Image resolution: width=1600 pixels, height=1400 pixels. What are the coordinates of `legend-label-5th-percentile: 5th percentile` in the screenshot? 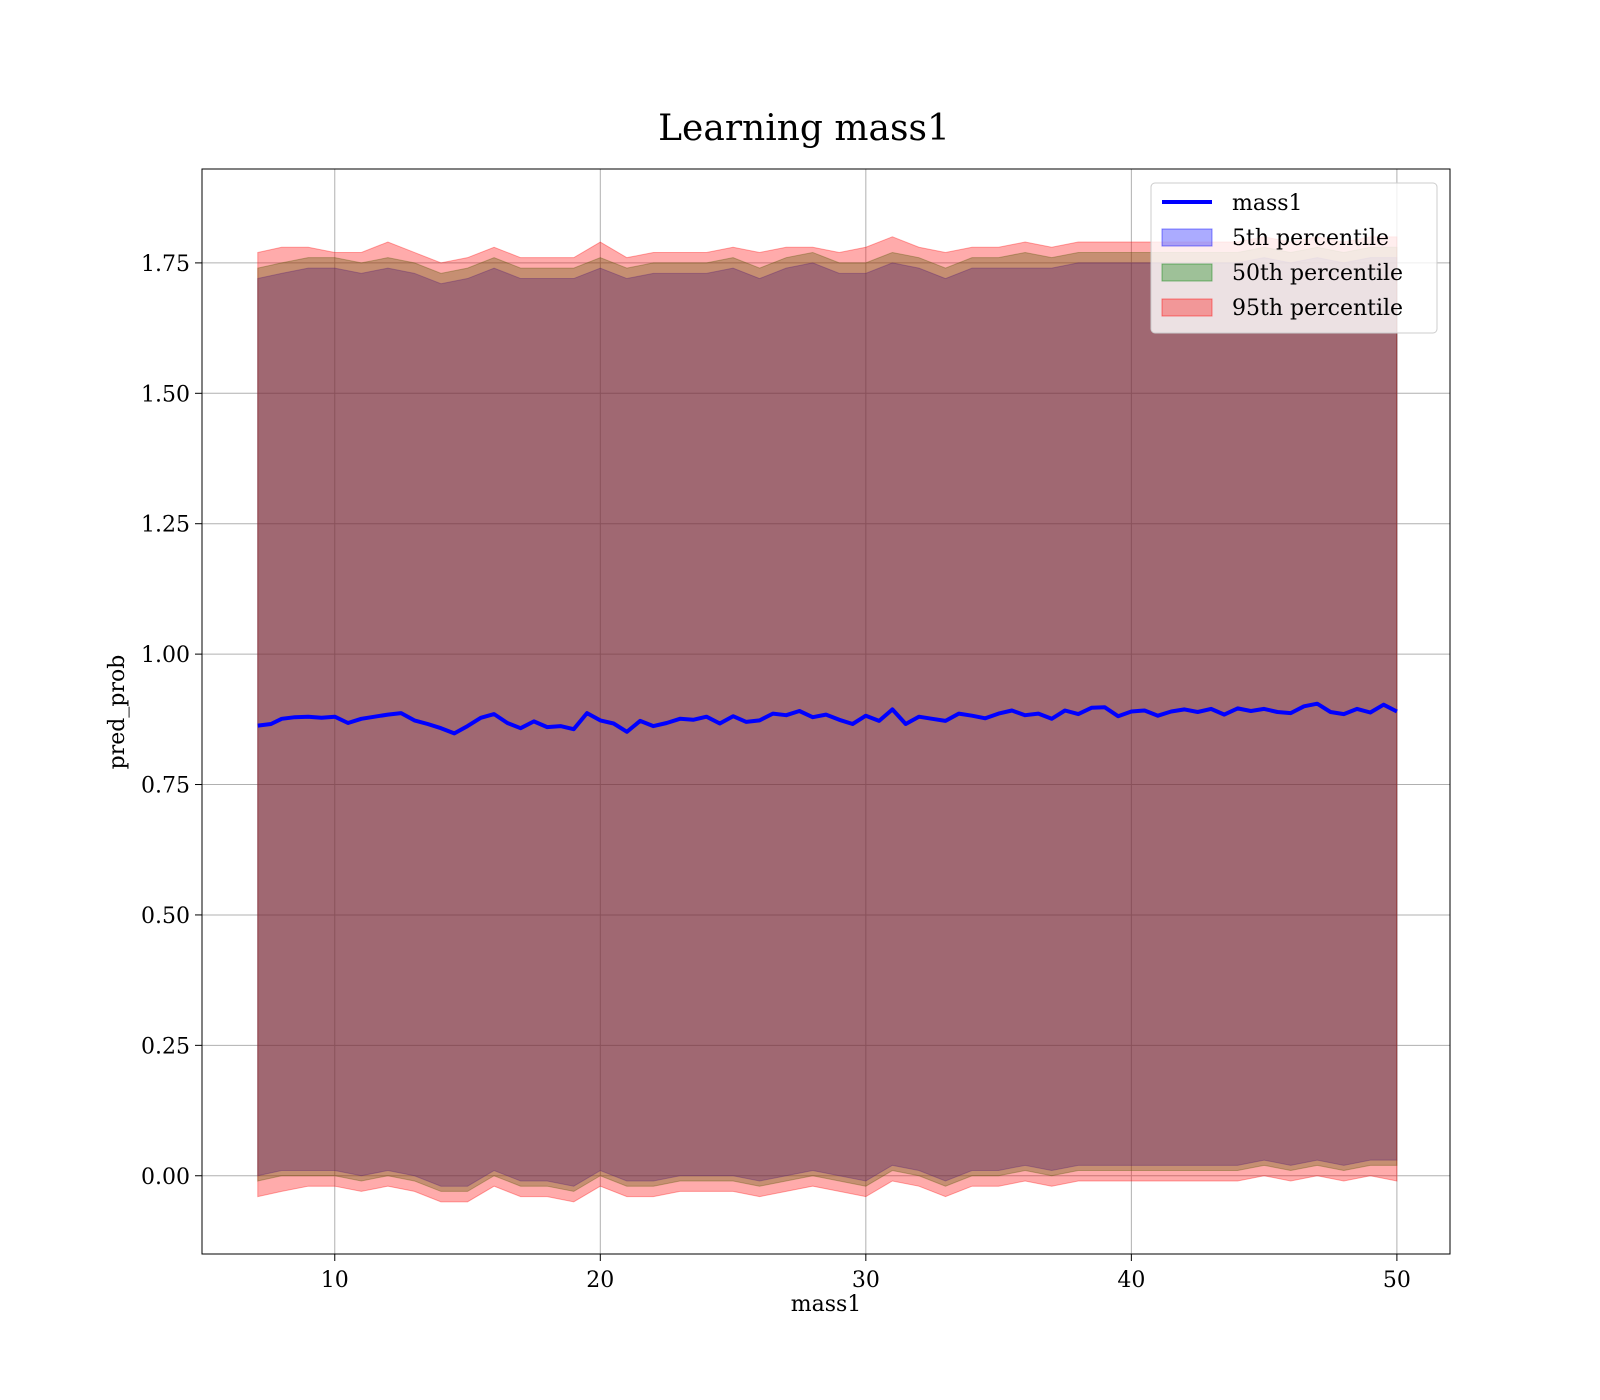 It's located at (1310, 238).